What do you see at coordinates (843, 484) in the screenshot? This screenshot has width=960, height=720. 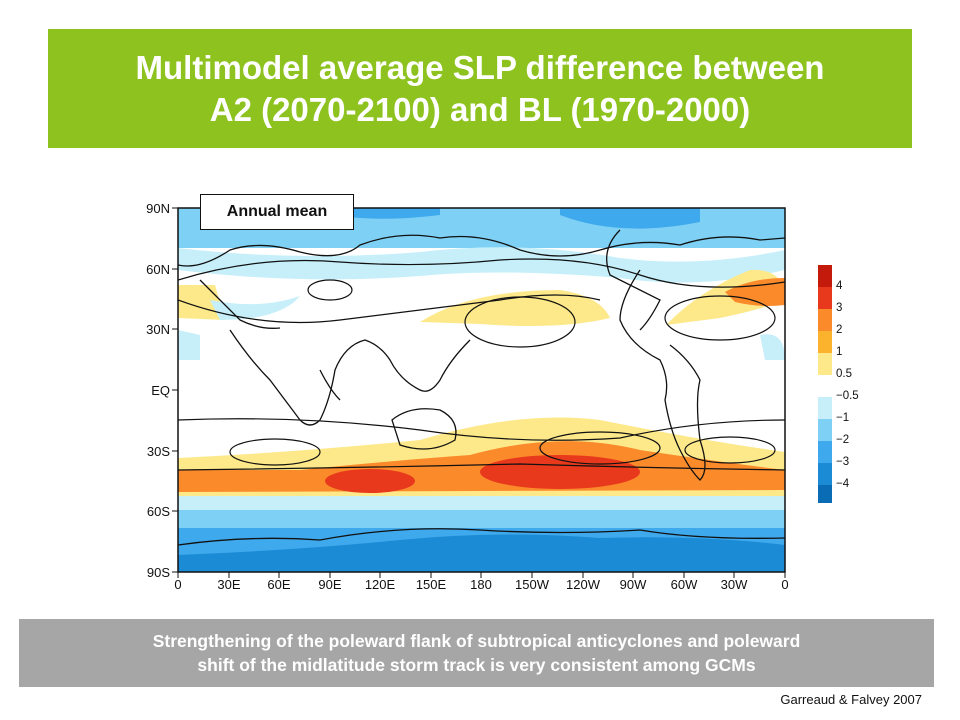 I see `colorbar-label: −4` at bounding box center [843, 484].